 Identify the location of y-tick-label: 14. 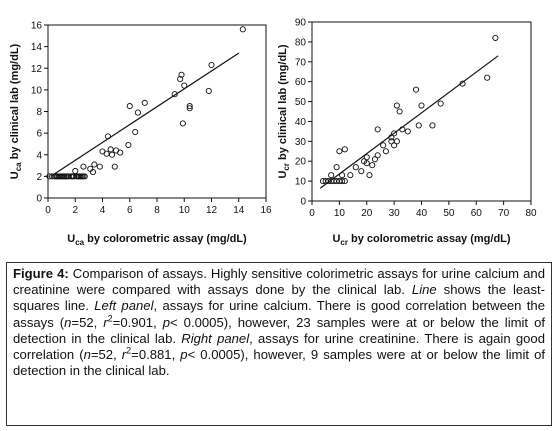
(37, 47).